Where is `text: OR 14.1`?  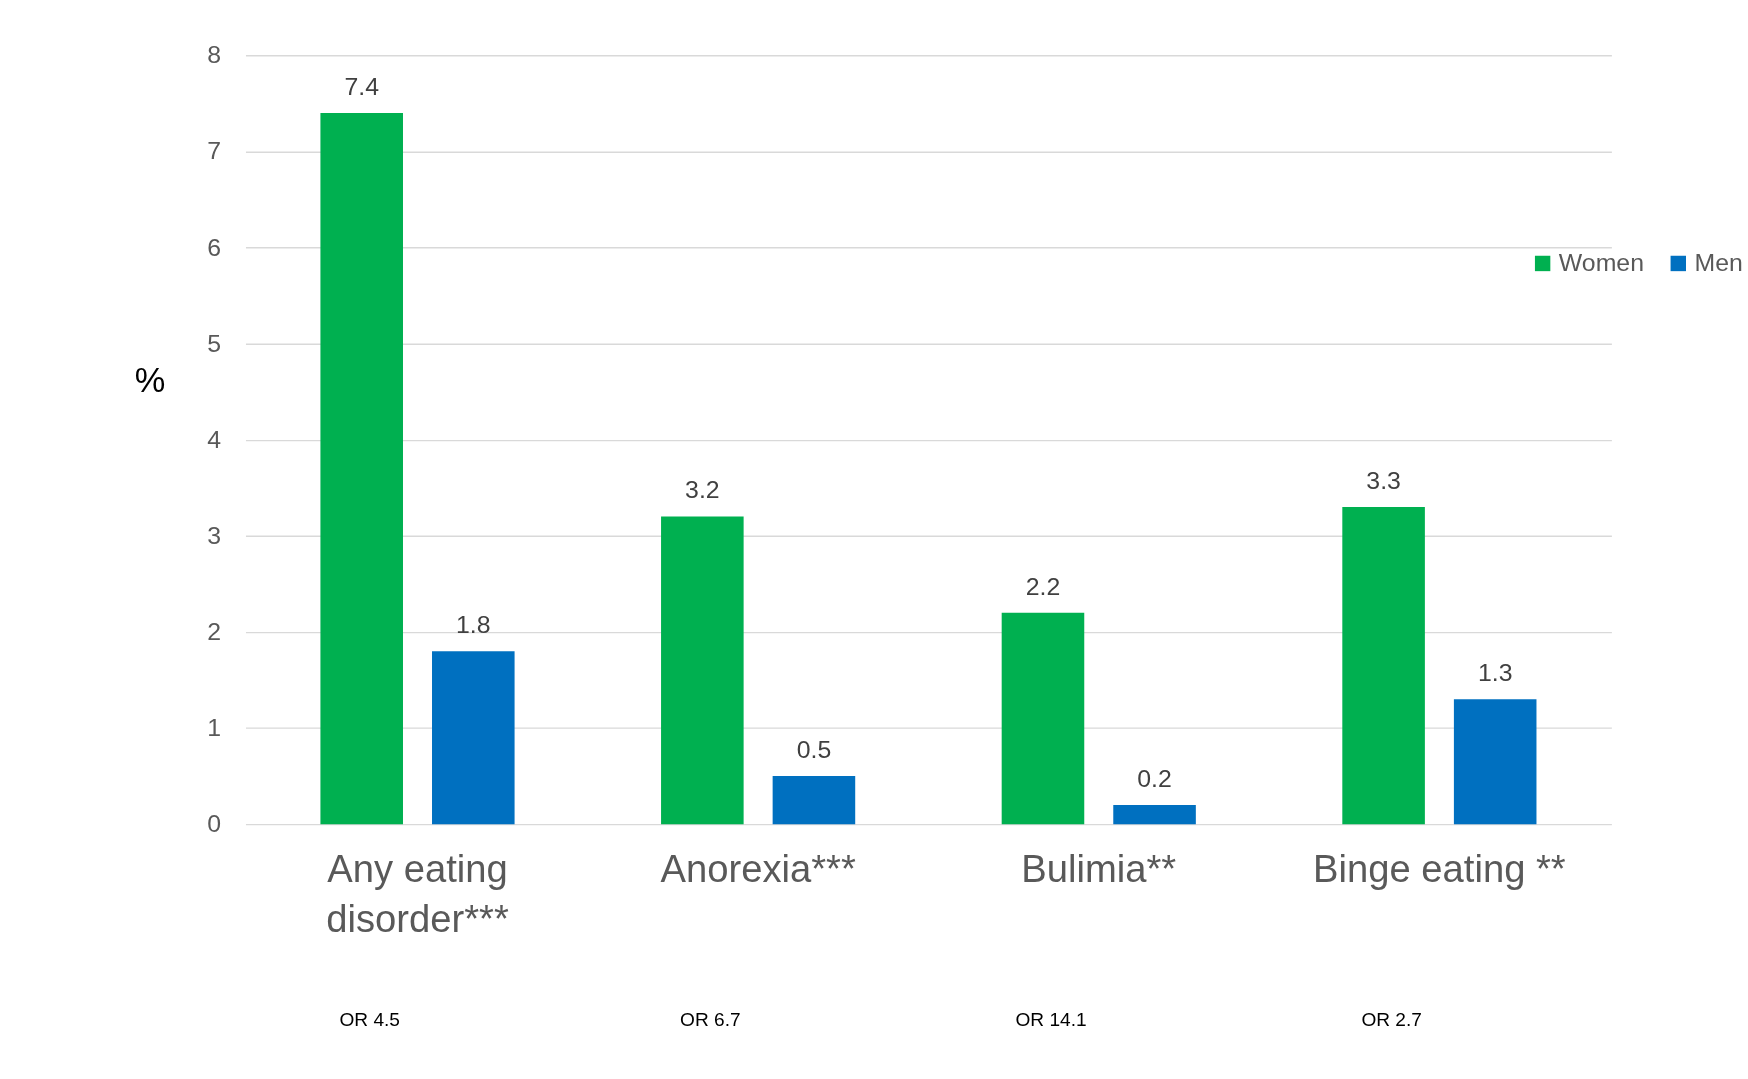
text: OR 14.1 is located at coordinates (1051, 1019).